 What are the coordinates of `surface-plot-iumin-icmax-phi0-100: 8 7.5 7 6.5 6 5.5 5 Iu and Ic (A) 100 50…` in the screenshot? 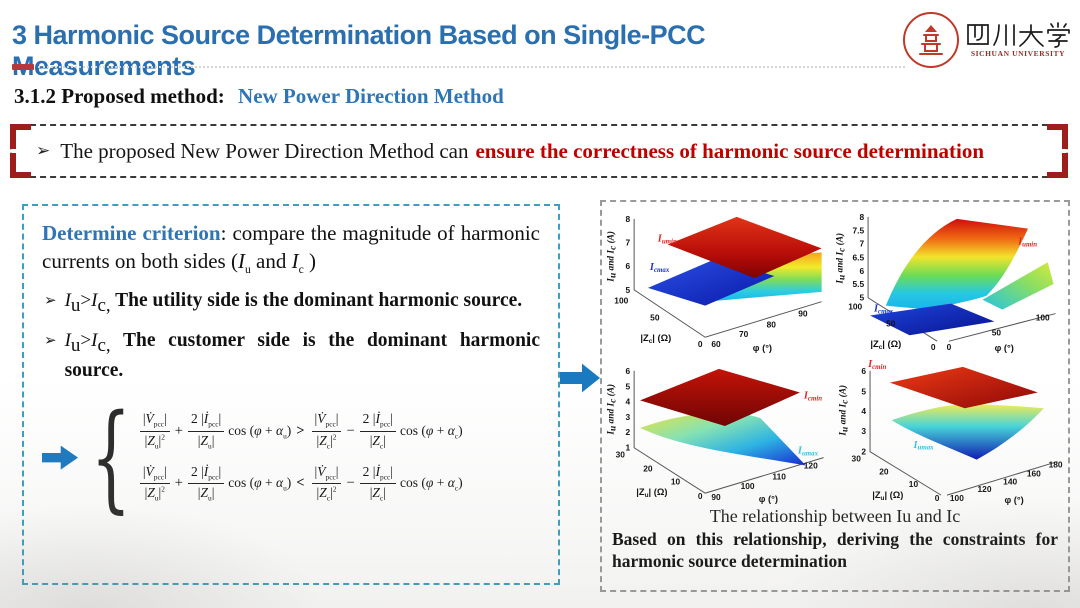 It's located at (945, 282).